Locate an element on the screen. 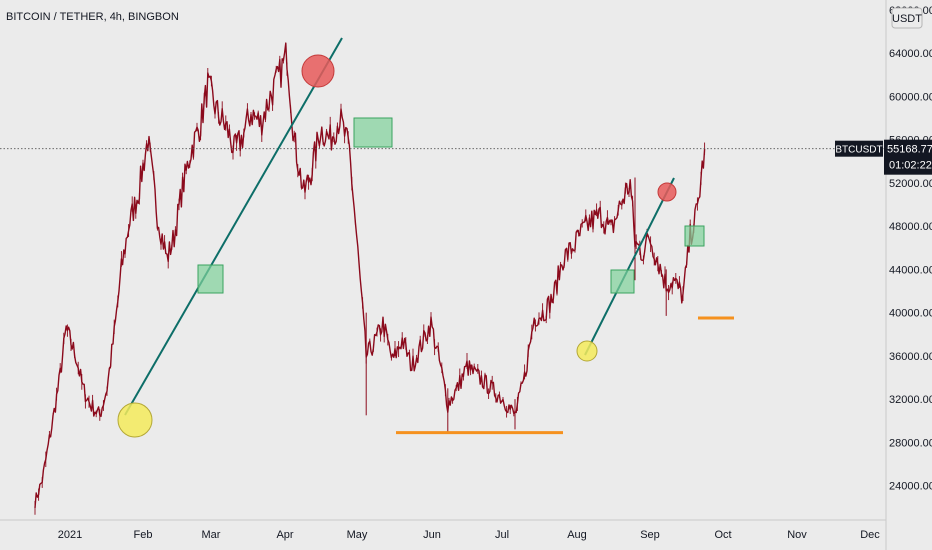 The width and height of the screenshot is (932, 550). price-tick-label: 36000.00 is located at coordinates (910, 357).